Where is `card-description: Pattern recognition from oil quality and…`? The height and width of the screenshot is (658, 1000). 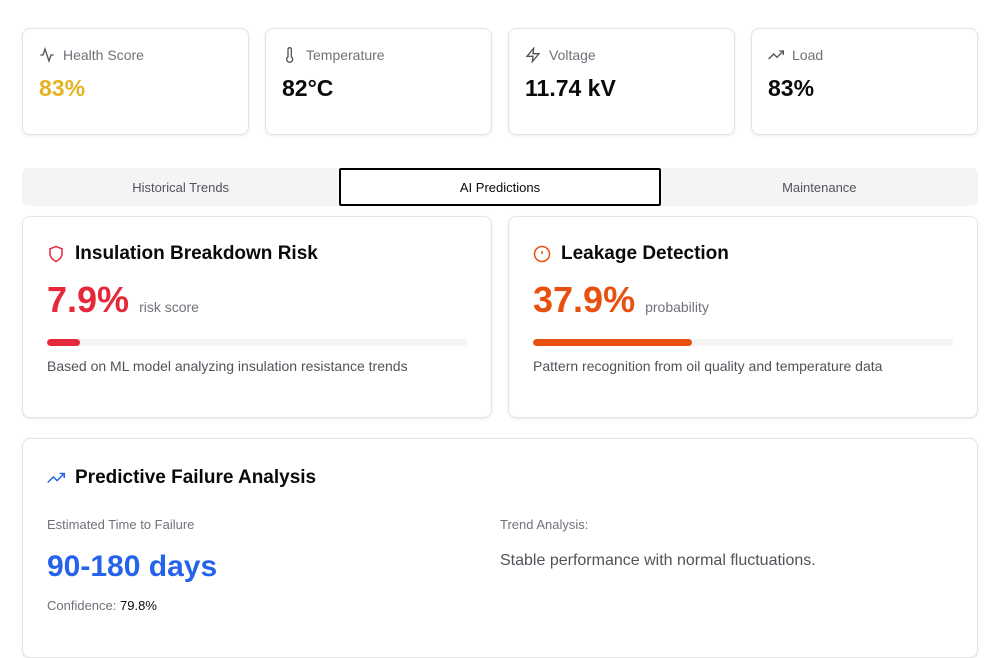
card-description: Pattern recognition from oil quality and… is located at coordinates (708, 366).